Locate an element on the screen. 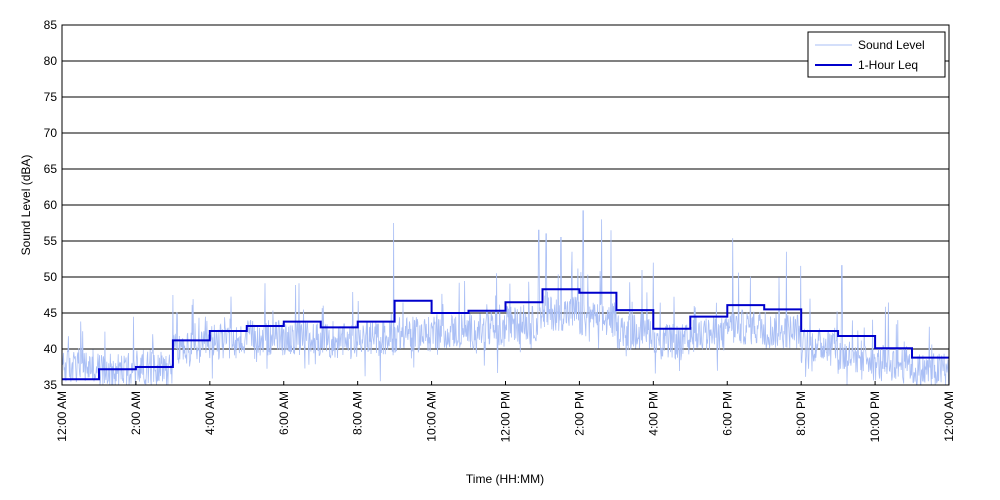 Image resolution: width=1000 pixels, height=500 pixels. x-tick-label: 2:00 PM is located at coordinates (579, 413).